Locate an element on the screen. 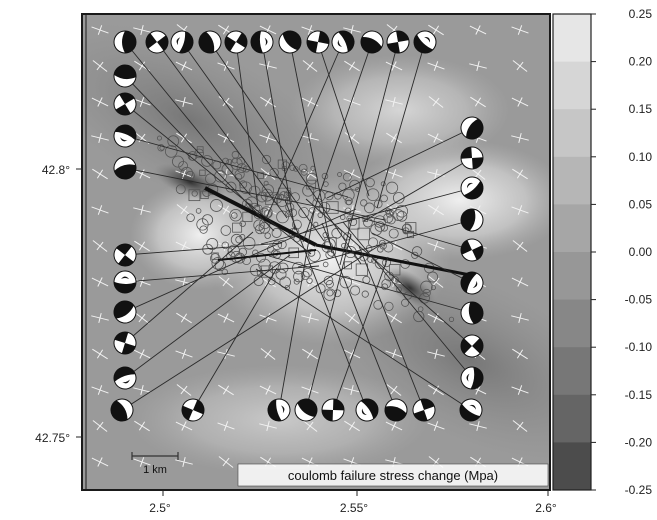  legend-title-box is located at coordinates (393, 475).